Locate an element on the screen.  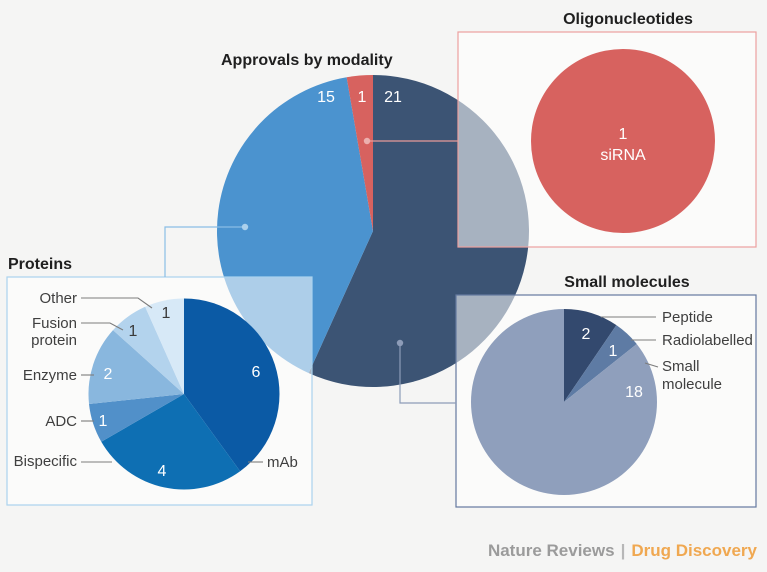
proteins-slice-adc is located at coordinates (136, 418).